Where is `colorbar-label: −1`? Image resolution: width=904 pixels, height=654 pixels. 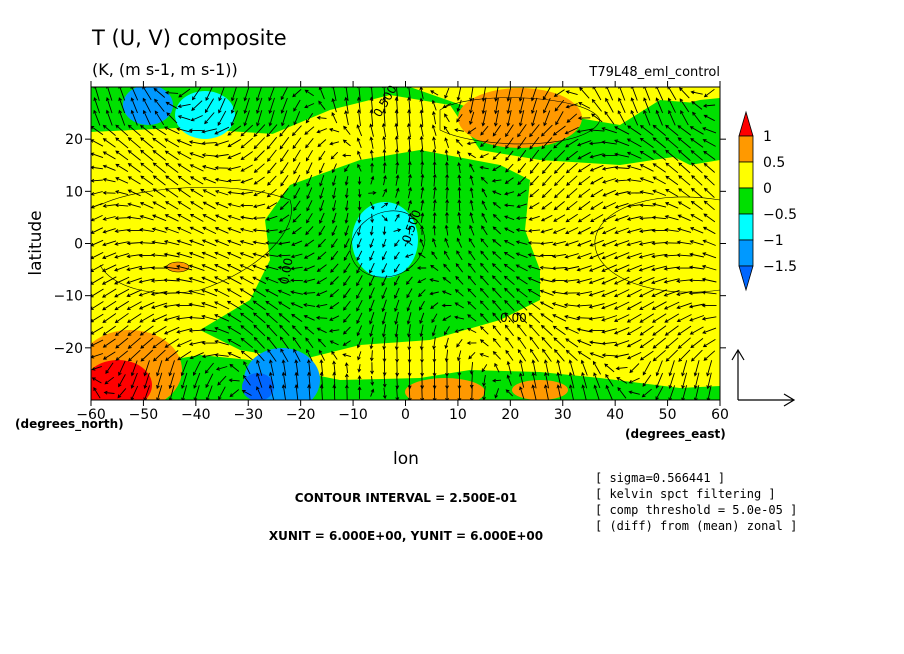
colorbar-label: −1 is located at coordinates (773, 241).